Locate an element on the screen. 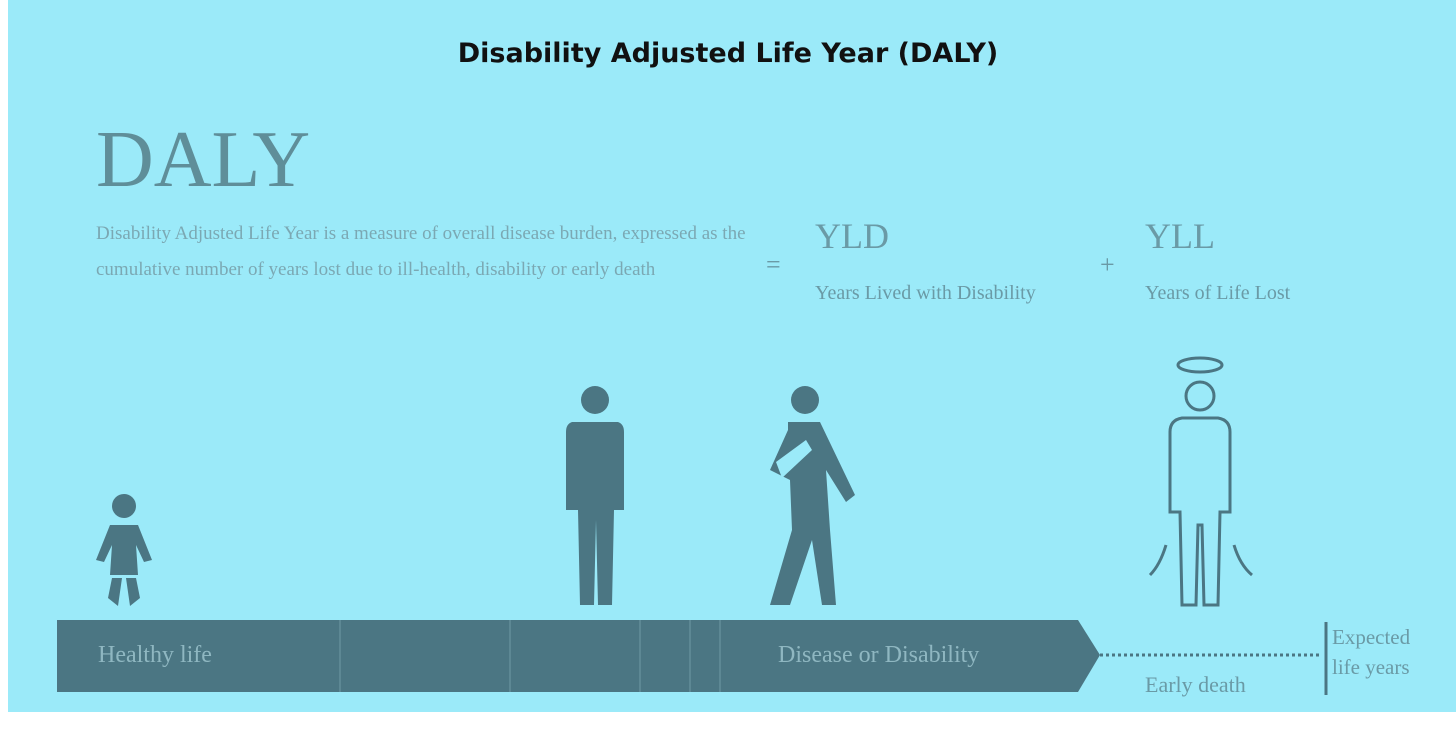  segment-label: Early death is located at coordinates (1195, 684).